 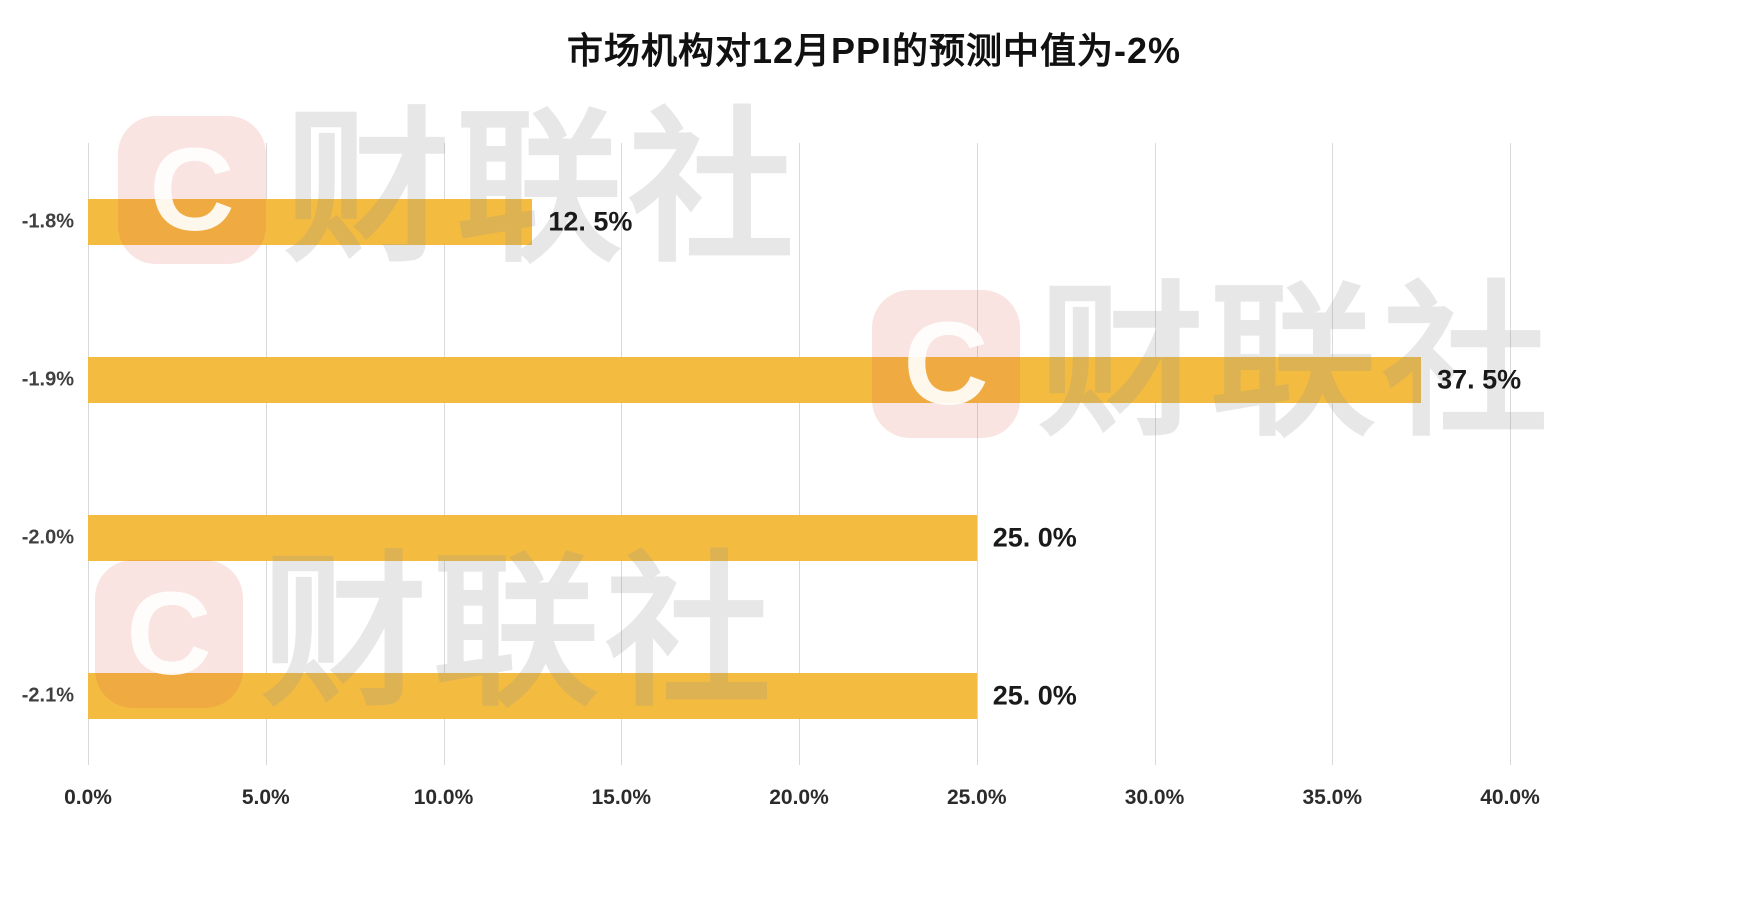 I want to click on value-label: 12. 5%, so click(x=590, y=221).